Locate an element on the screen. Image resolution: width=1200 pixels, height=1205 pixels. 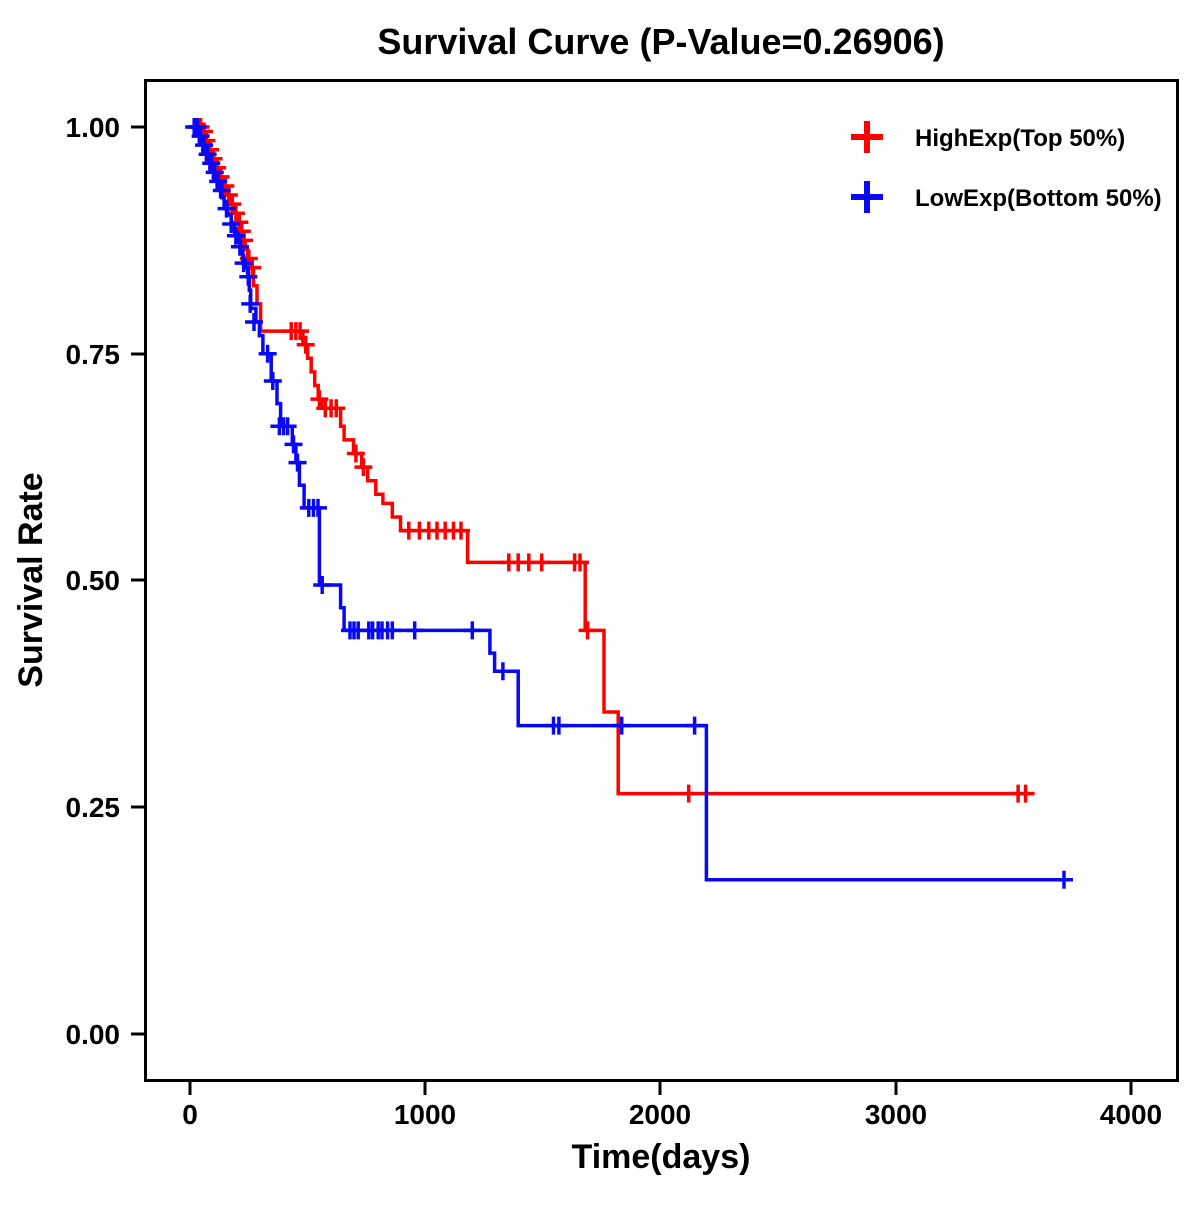
legend-label-highexp: HighExp(Top 50%) is located at coordinates (1020, 138).